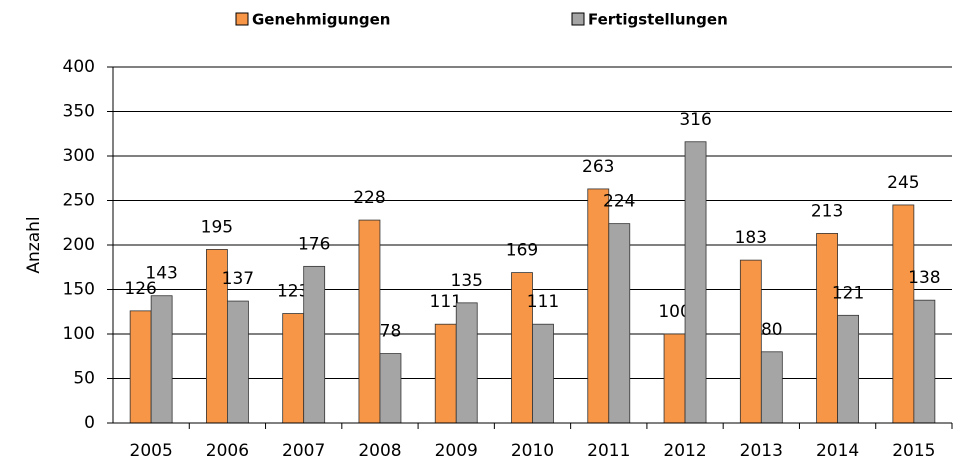 The width and height of the screenshot is (954, 463). Describe the element at coordinates (89, 423) in the screenshot. I see `y-tick-label: 0` at that location.